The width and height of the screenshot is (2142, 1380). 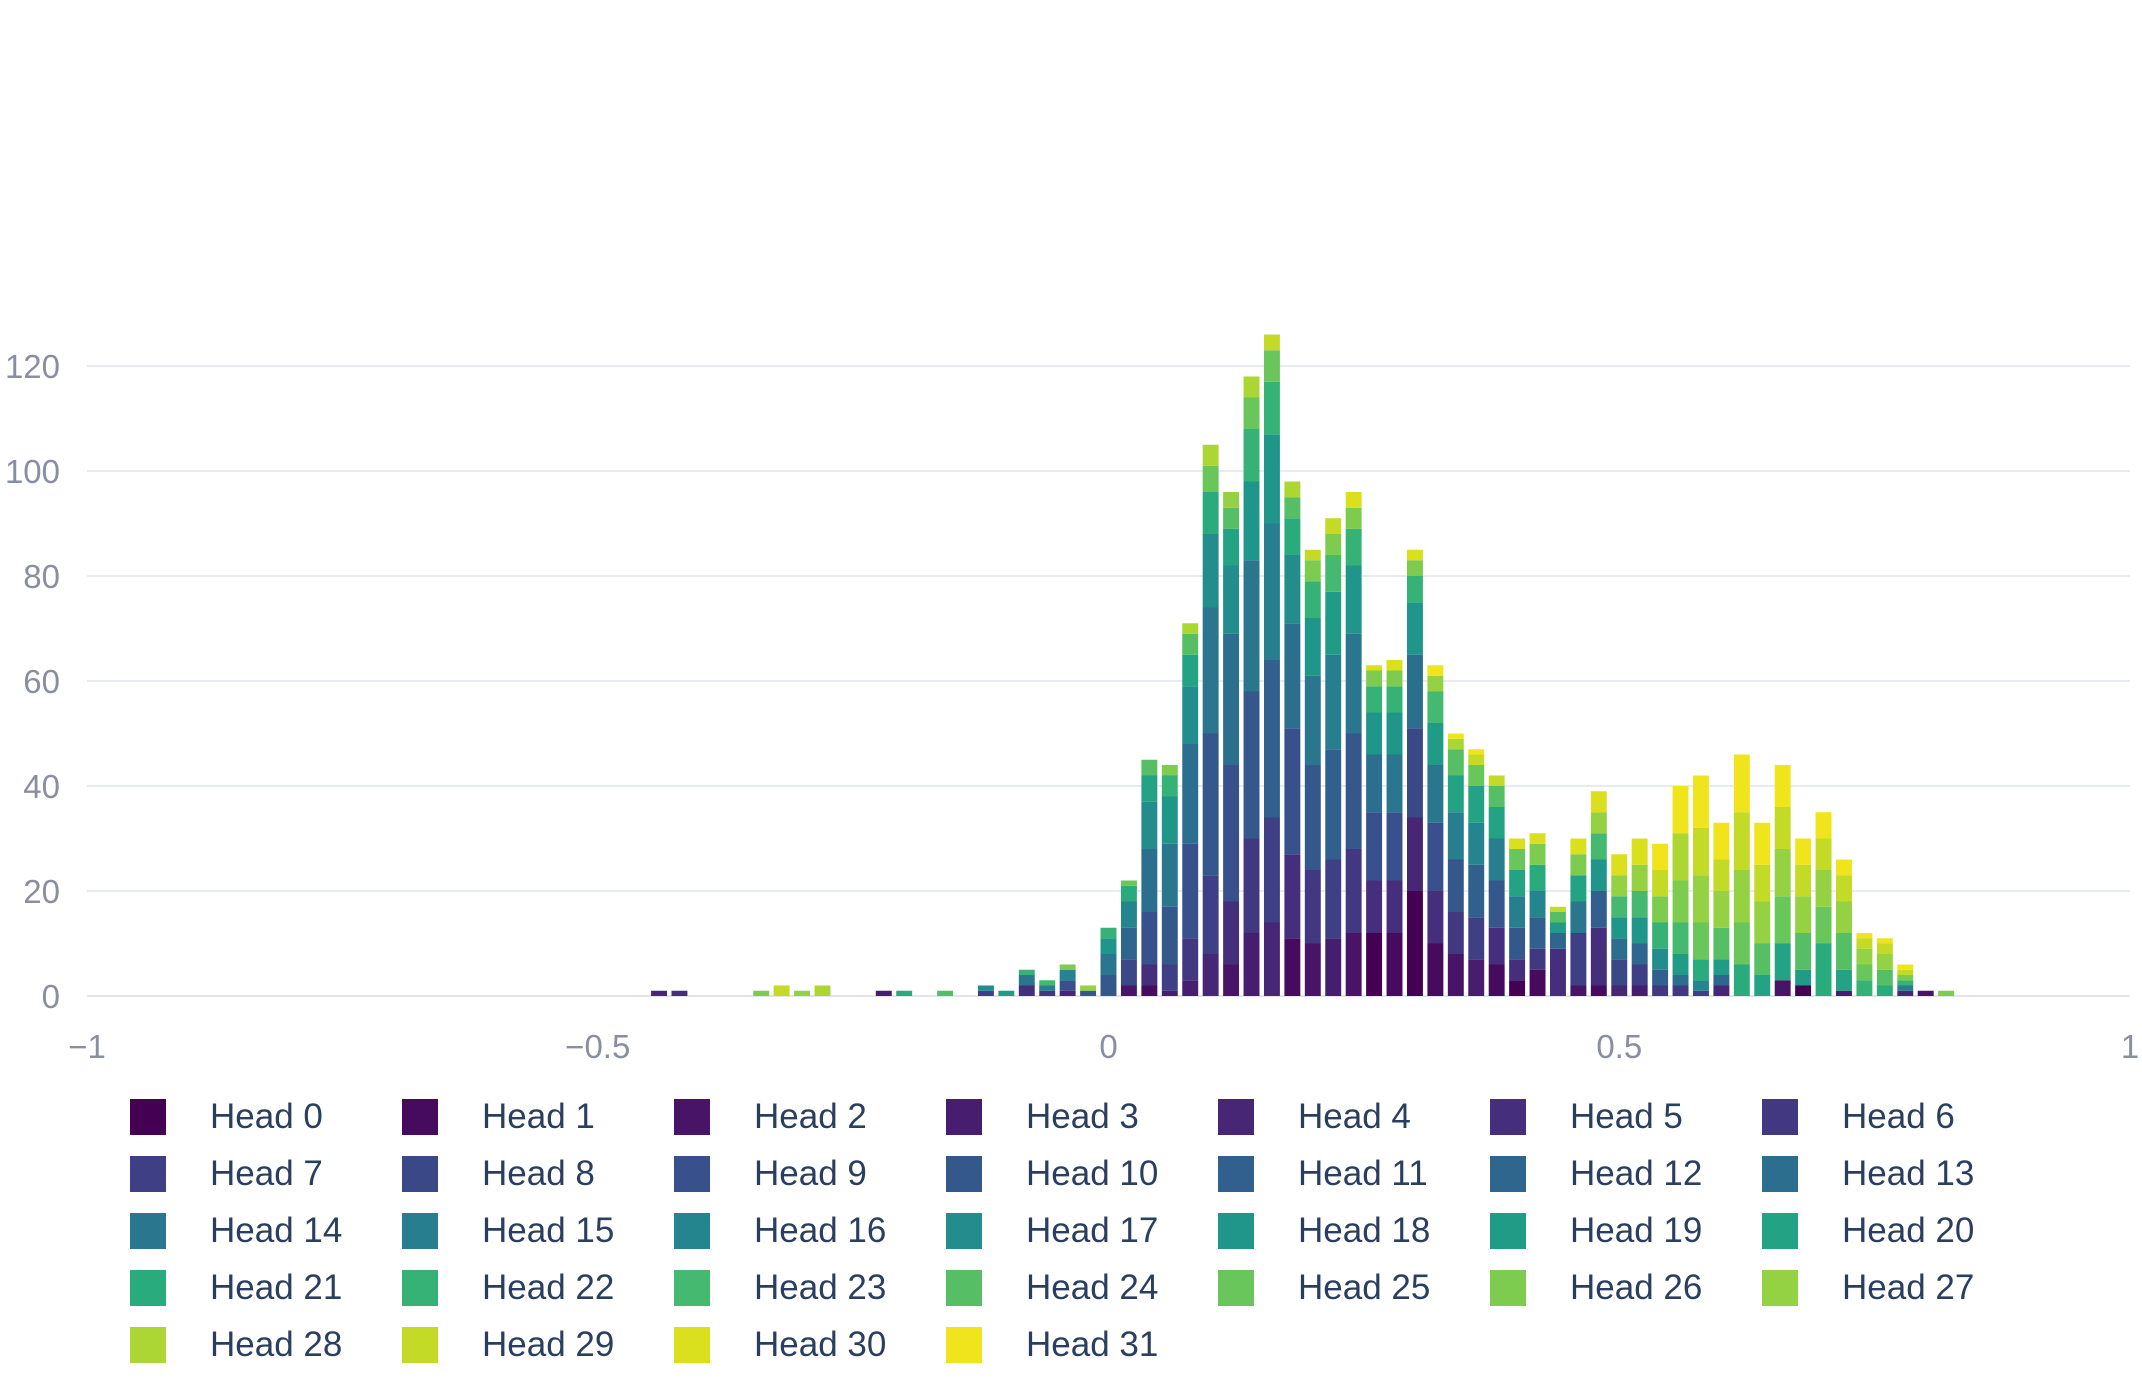 I want to click on legend-item-head-0: Head 0, so click(x=266, y=1116).